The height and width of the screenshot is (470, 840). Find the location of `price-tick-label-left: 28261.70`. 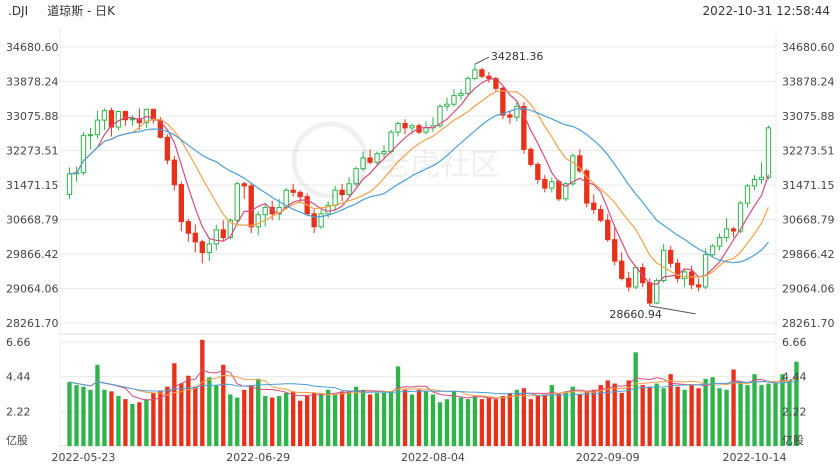

price-tick-label-left: 28261.70 is located at coordinates (32, 323).